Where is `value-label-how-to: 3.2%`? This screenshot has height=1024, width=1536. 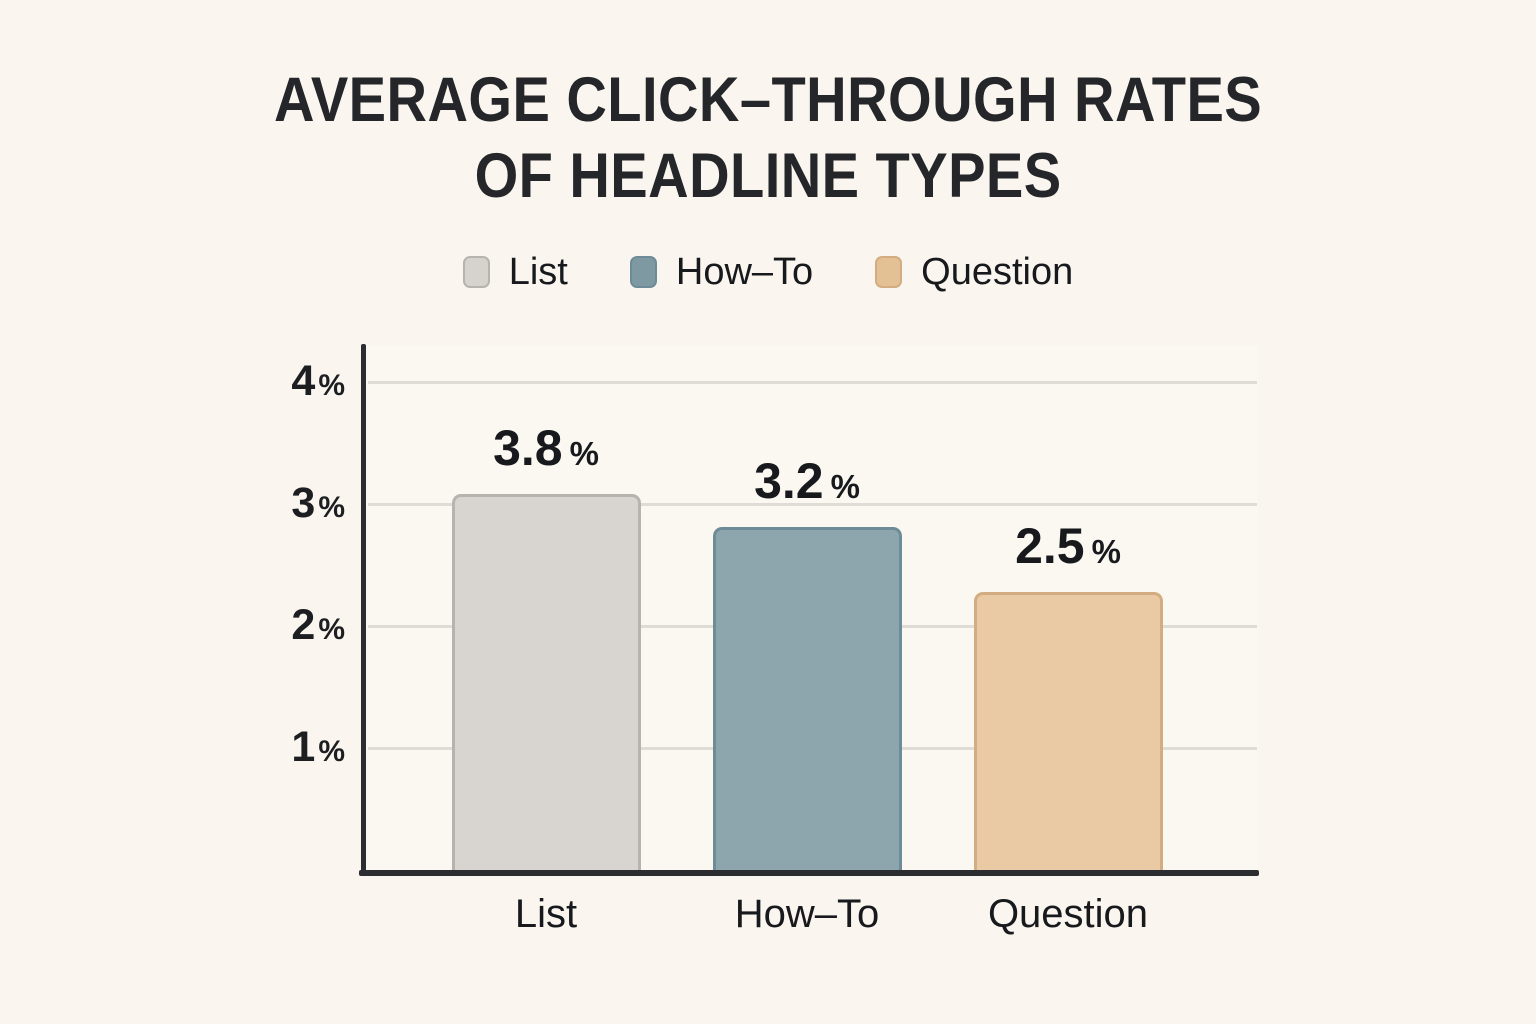 value-label-how-to: 3.2% is located at coordinates (807, 484).